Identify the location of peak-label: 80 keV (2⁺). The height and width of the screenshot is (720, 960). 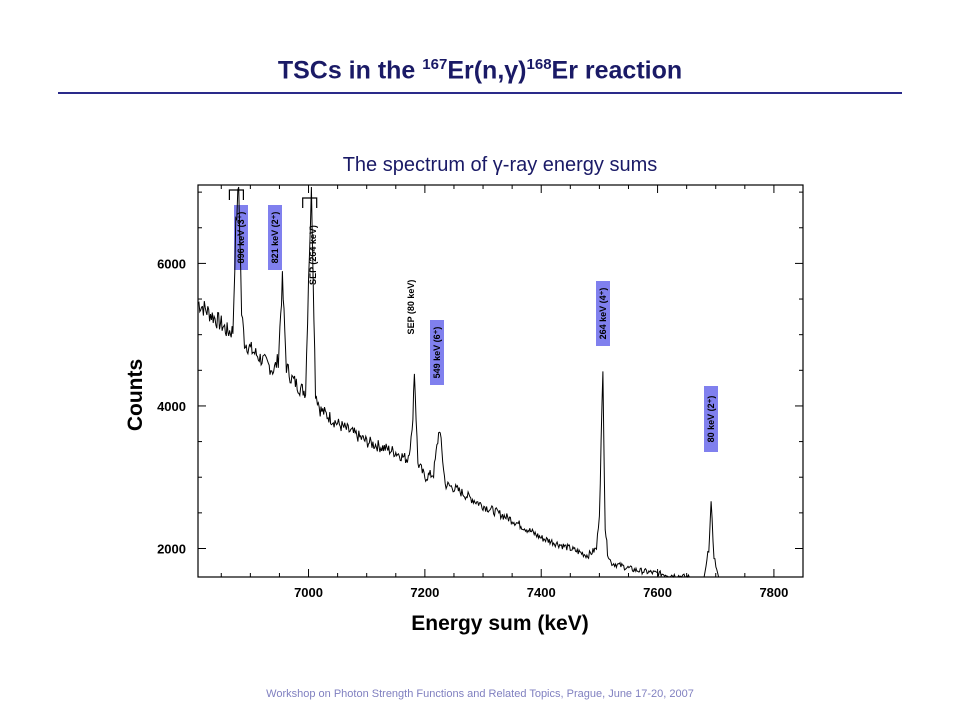
(711, 419).